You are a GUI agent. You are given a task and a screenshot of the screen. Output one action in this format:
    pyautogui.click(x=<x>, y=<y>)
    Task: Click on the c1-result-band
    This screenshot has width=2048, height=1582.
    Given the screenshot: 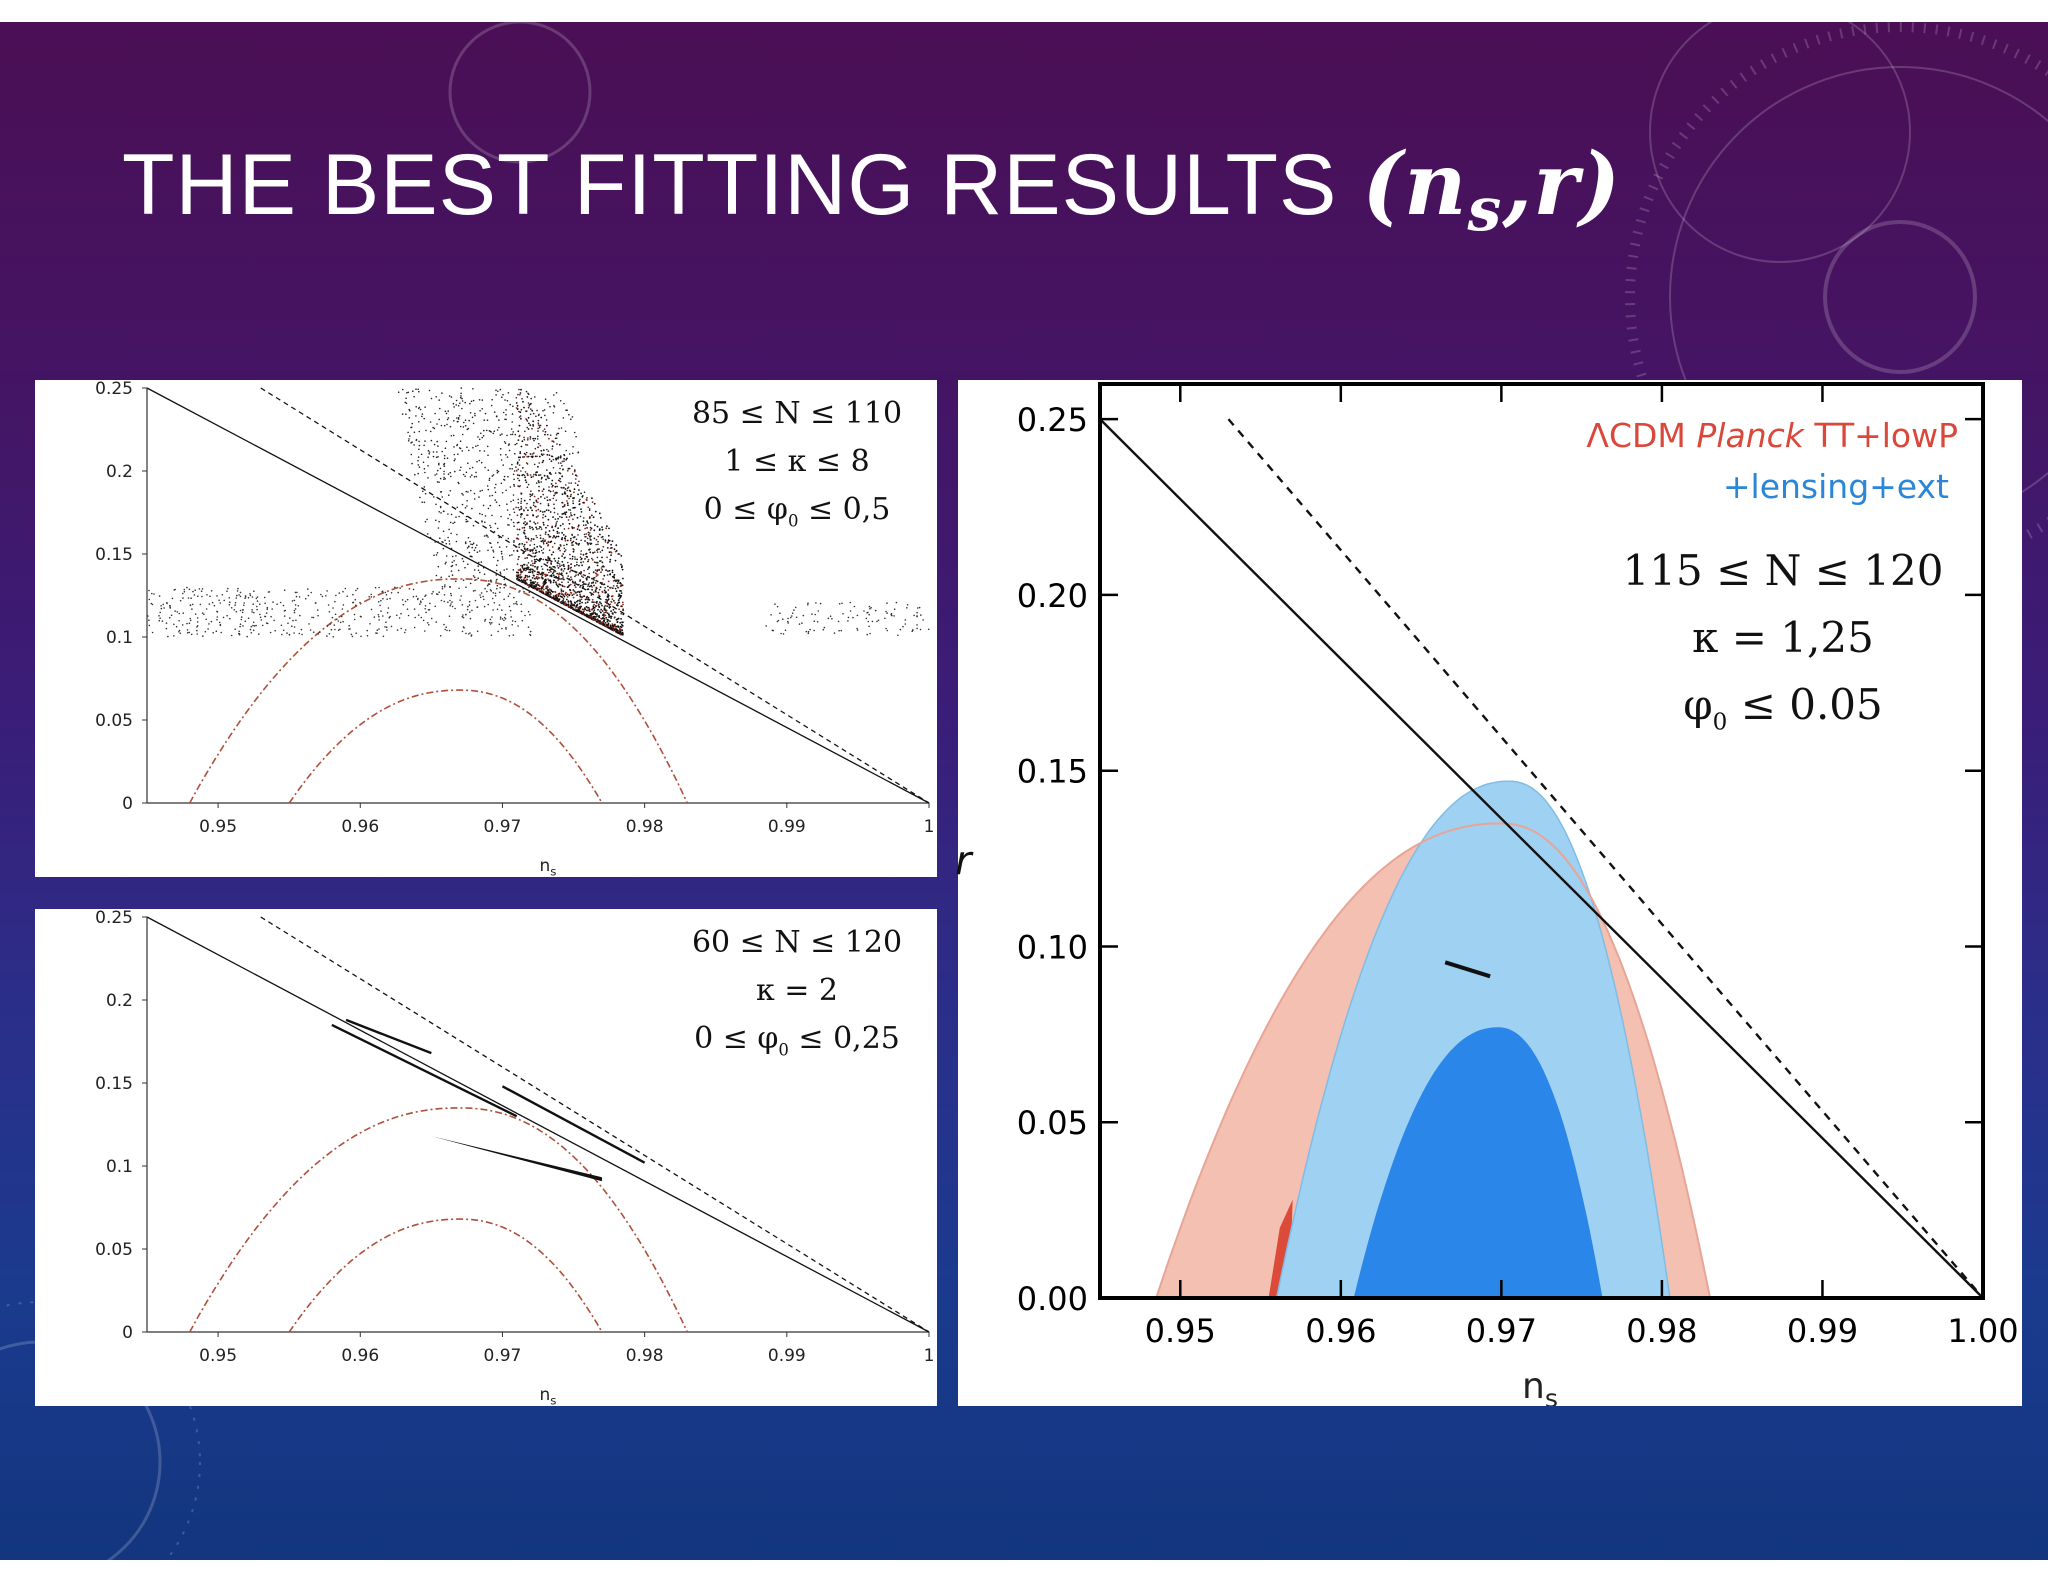 What is the action you would take?
    pyautogui.click(x=388, y=1036)
    